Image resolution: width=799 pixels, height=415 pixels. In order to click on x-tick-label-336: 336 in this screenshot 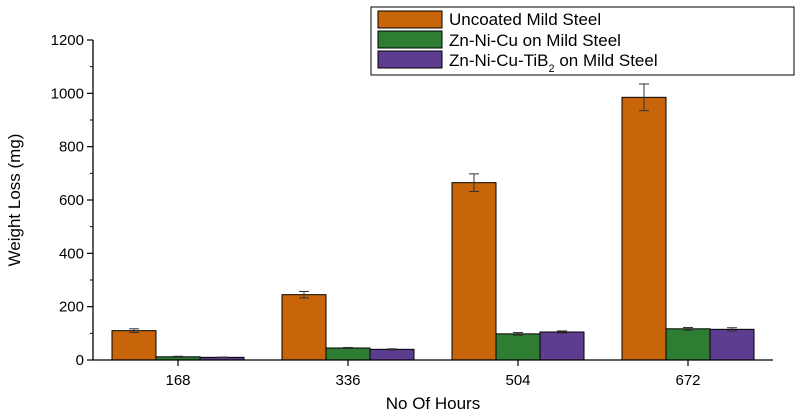, I will do `click(347, 380)`.